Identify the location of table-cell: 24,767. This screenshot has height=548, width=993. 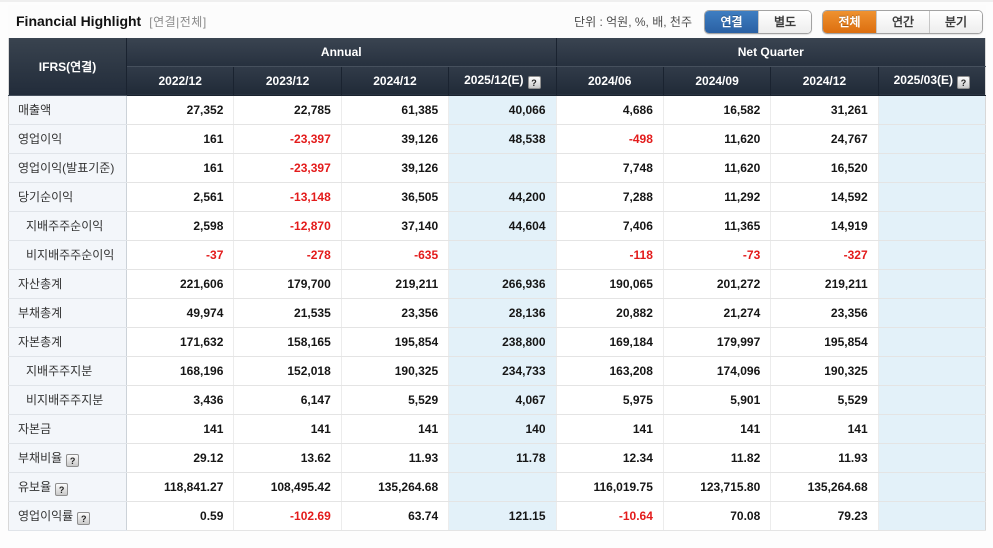
(824, 139).